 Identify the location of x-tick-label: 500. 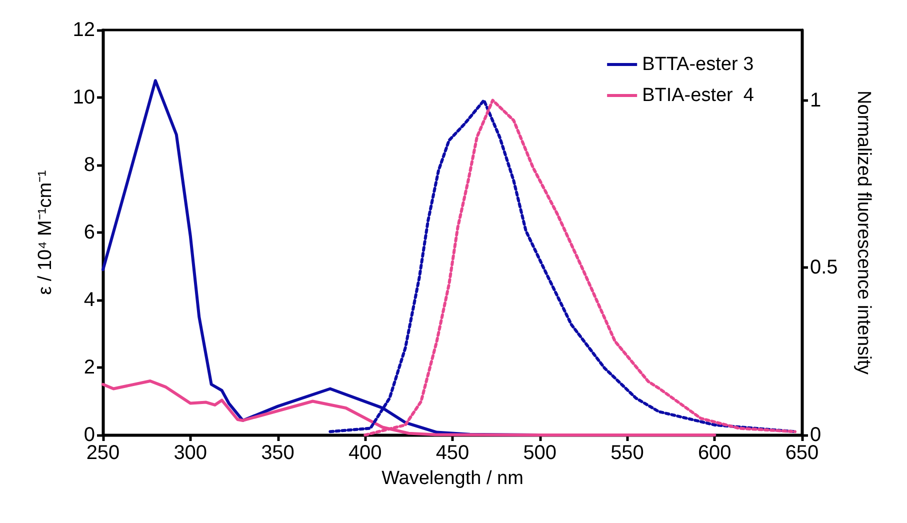
(540, 453).